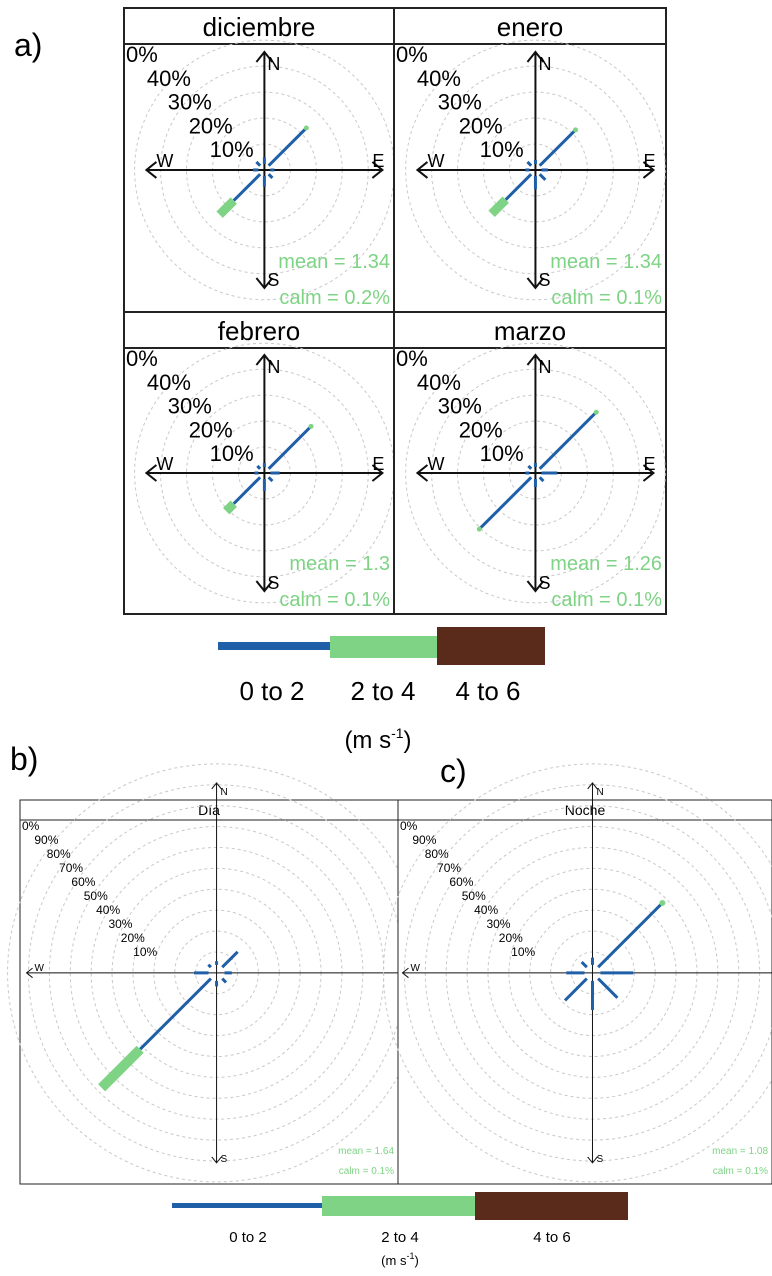  What do you see at coordinates (24, 759) in the screenshot?
I see `part-label-b: b)` at bounding box center [24, 759].